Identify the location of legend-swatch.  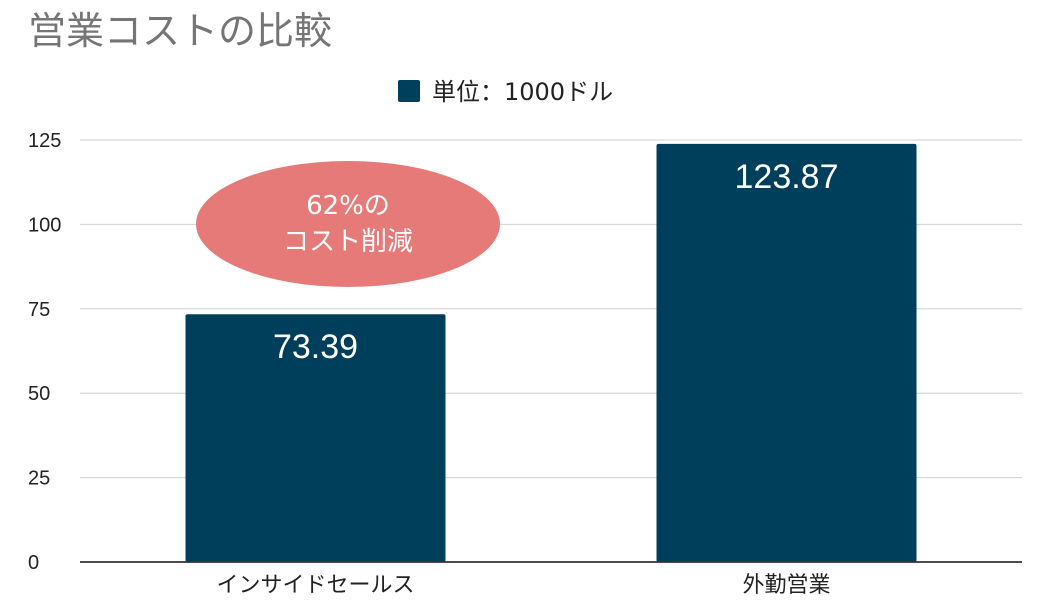
(409, 91).